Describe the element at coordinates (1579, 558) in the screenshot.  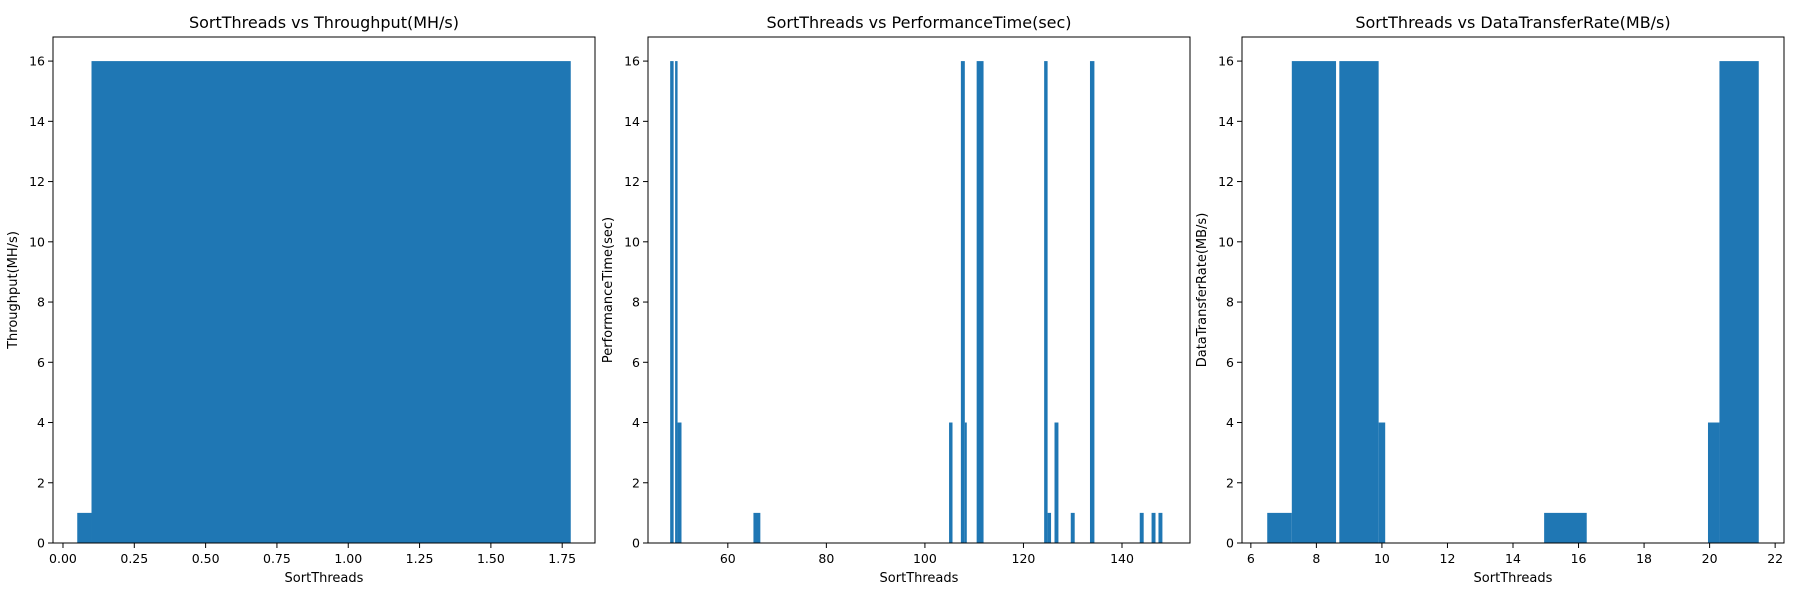
I see `x-tick-label: 16` at that location.